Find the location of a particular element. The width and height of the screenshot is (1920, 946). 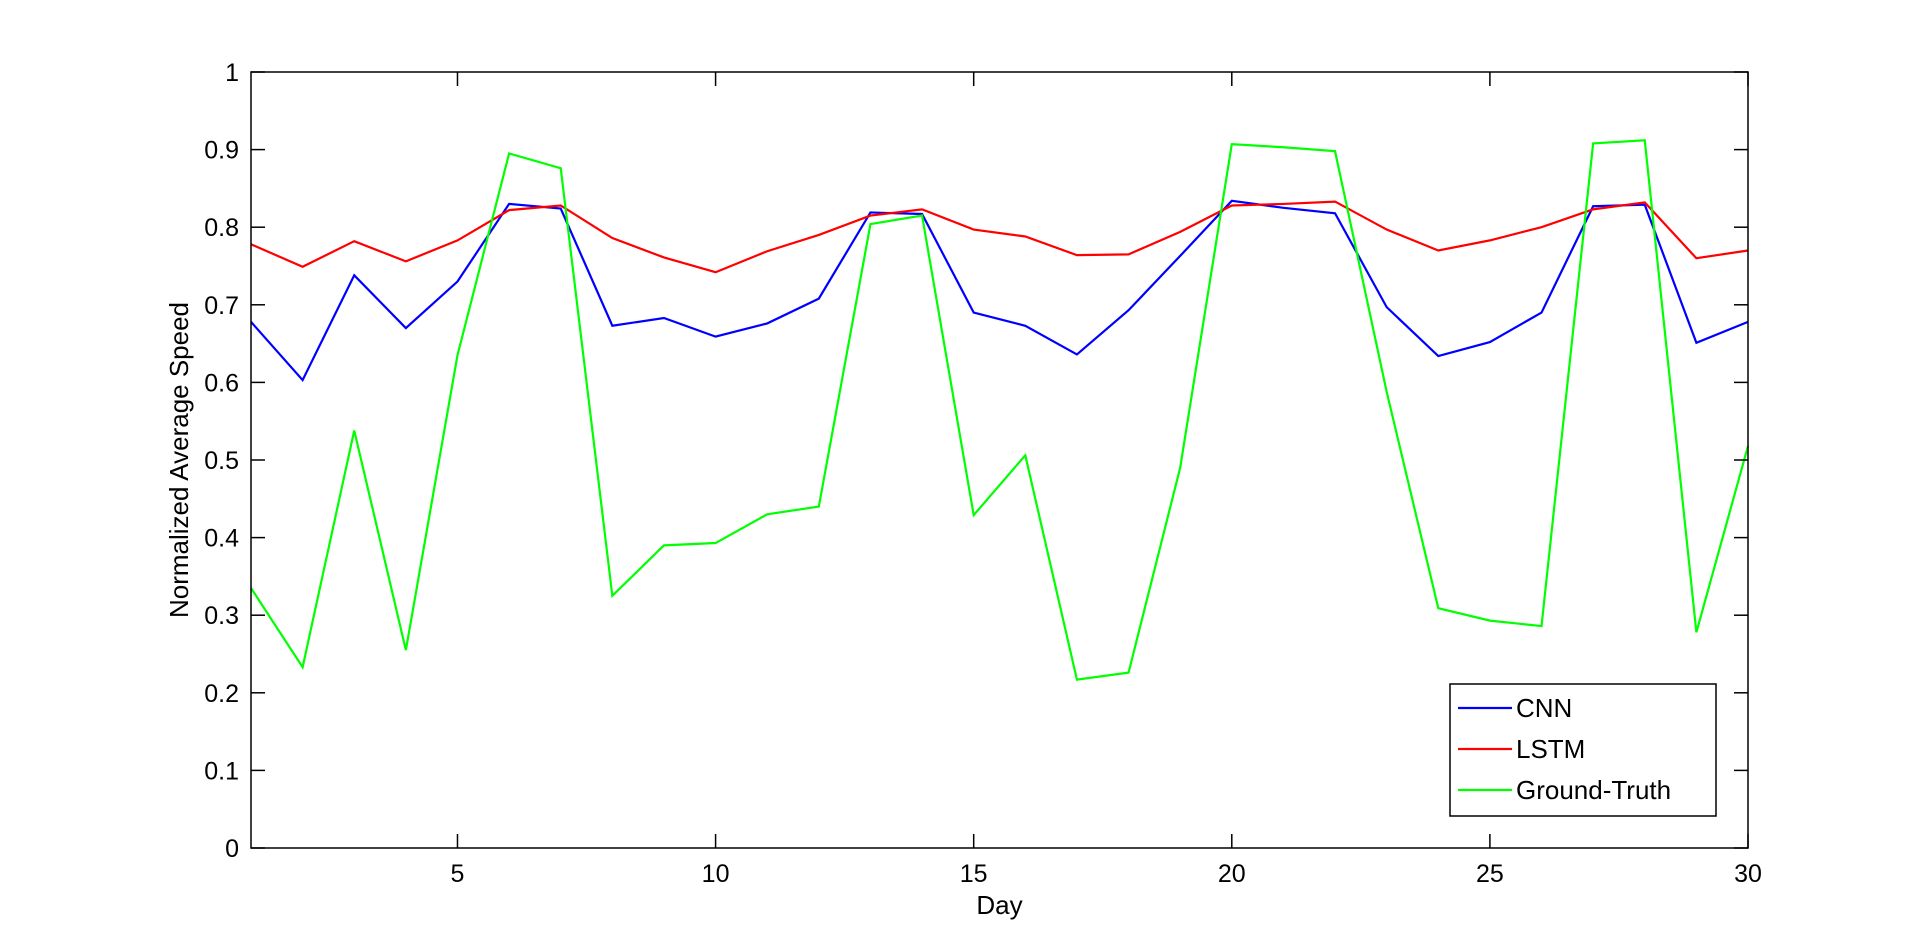

y-tick-label: 0.2 is located at coordinates (221, 694).